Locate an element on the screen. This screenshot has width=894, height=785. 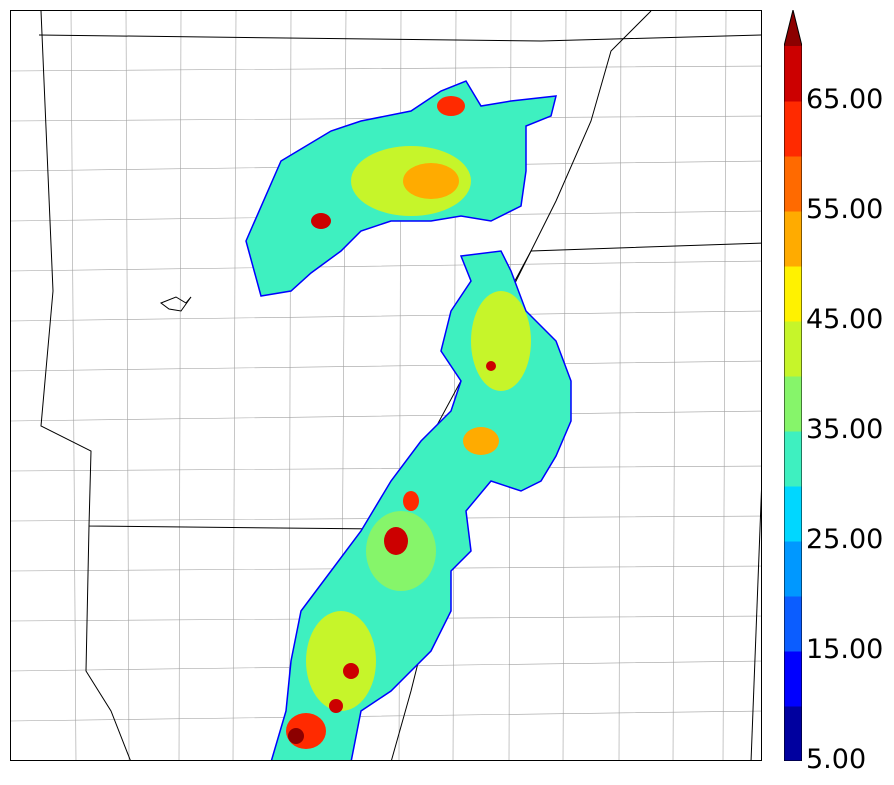
colorbar-label-25: 25.00 is located at coordinates (845, 539).